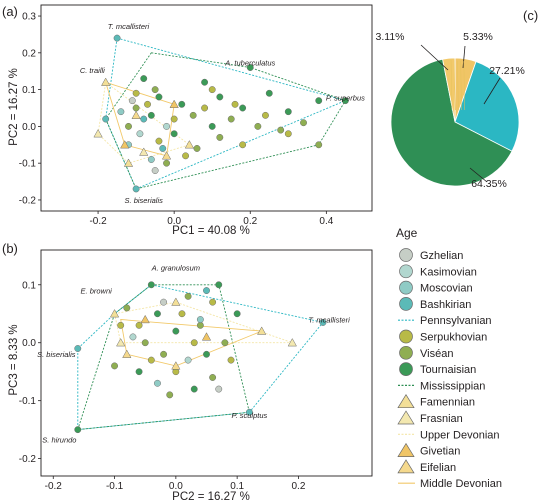  What do you see at coordinates (250, 415) in the screenshot?
I see `species-label: P. sculptus` at bounding box center [250, 415].